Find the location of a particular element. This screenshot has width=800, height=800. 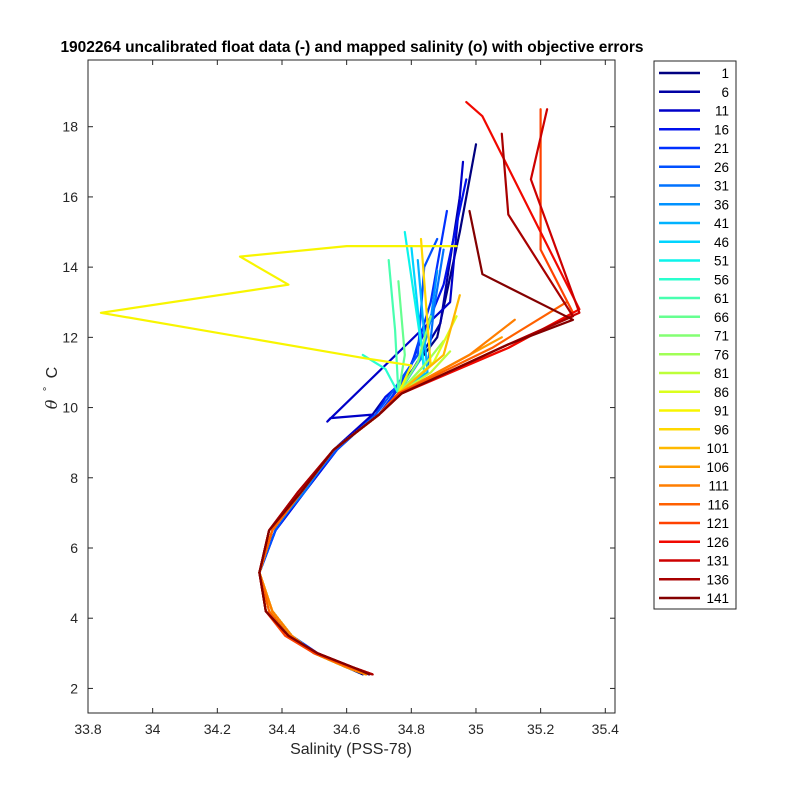

legend-label: 91 is located at coordinates (721, 411).